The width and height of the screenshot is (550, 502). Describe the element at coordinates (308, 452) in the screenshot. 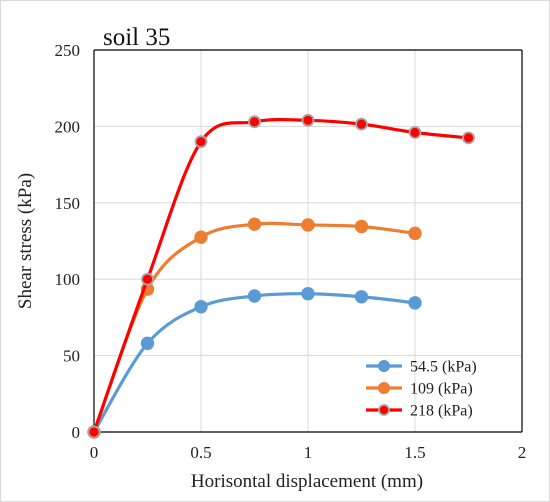

I see `x-tick-label: 1` at that location.